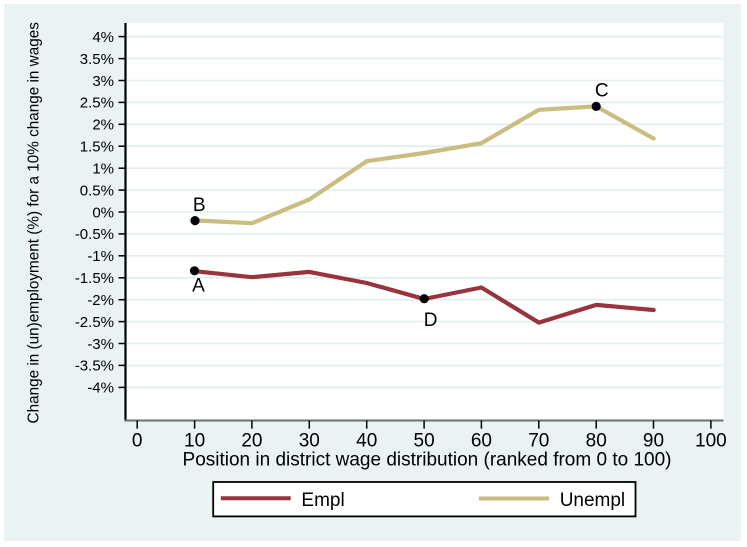 This screenshot has height=547, width=747. I want to click on svg-text: -1.5%, so click(94, 278).